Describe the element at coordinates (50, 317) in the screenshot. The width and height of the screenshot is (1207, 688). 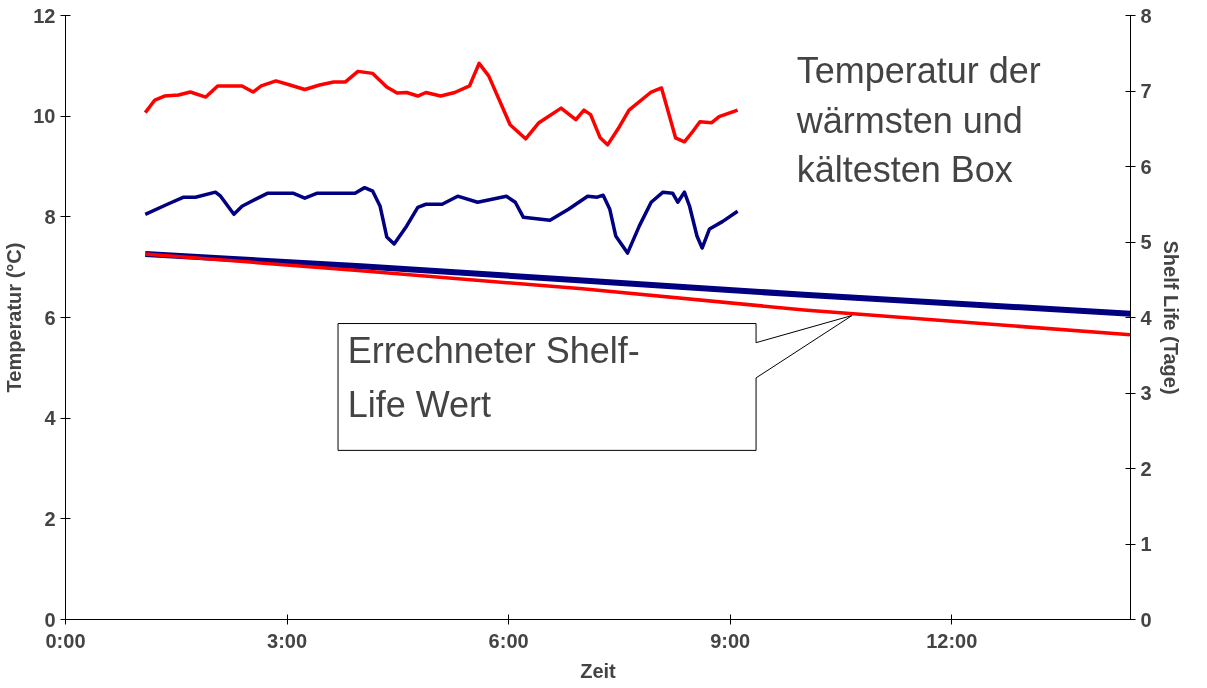
I see `y-tick-label: 6` at that location.